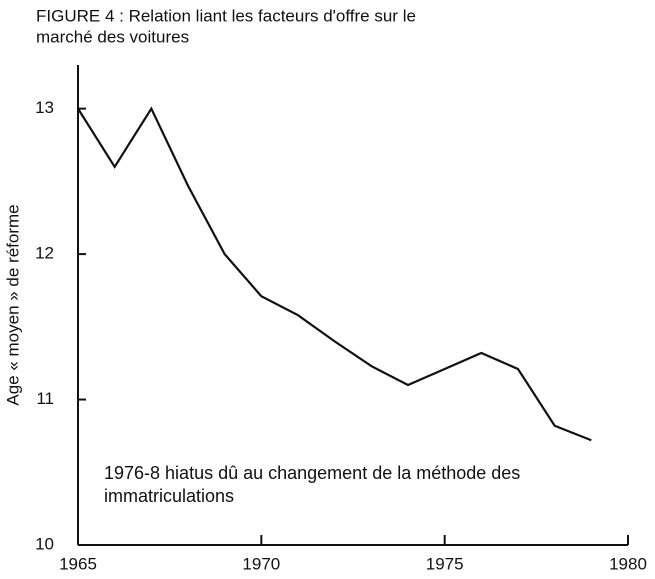  I want to click on y-tick-label: 13, so click(44, 107).